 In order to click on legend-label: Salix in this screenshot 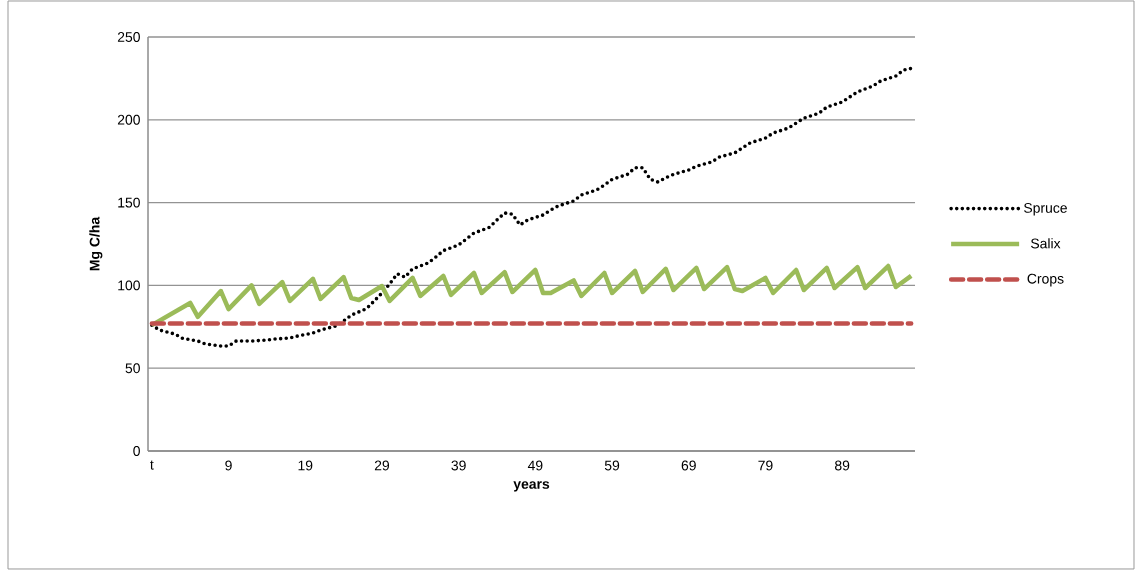, I will do `click(1045, 243)`.